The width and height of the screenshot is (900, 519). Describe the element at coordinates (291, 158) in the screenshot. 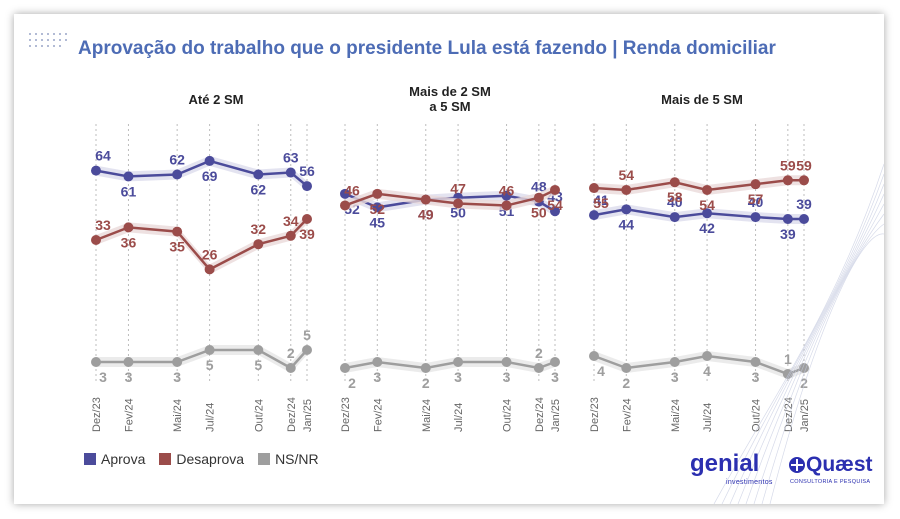

I see `data-label: 63` at that location.